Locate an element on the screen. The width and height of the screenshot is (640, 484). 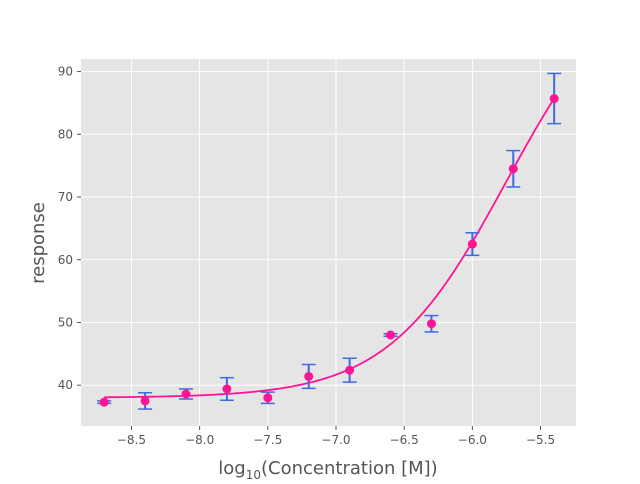
x-tick-label: −6.5 is located at coordinates (404, 440).